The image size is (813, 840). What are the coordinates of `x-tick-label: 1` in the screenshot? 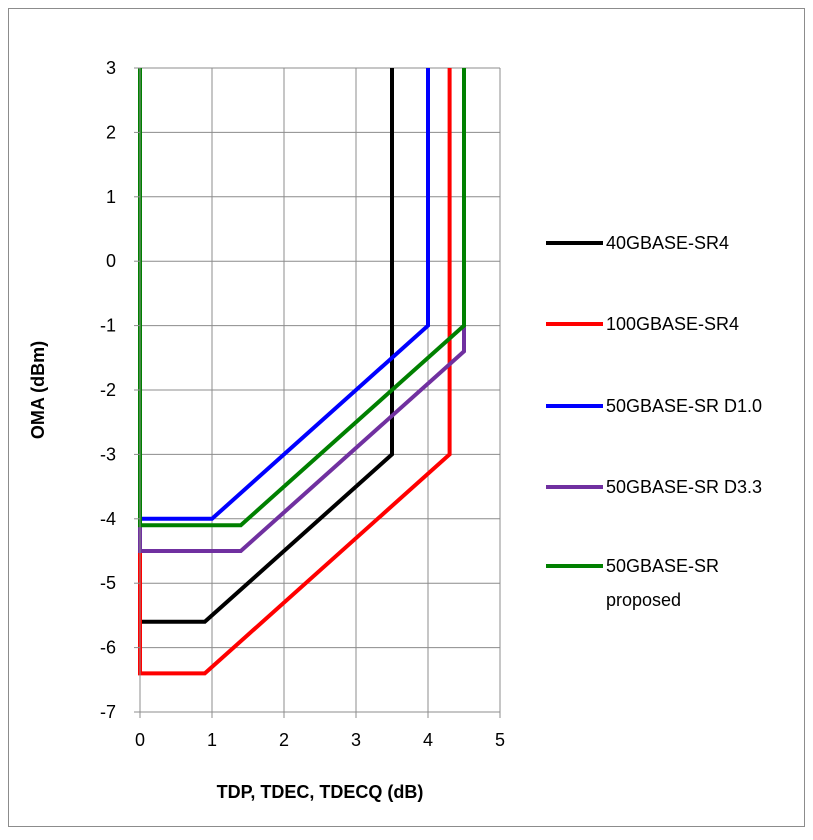 It's located at (212, 740).